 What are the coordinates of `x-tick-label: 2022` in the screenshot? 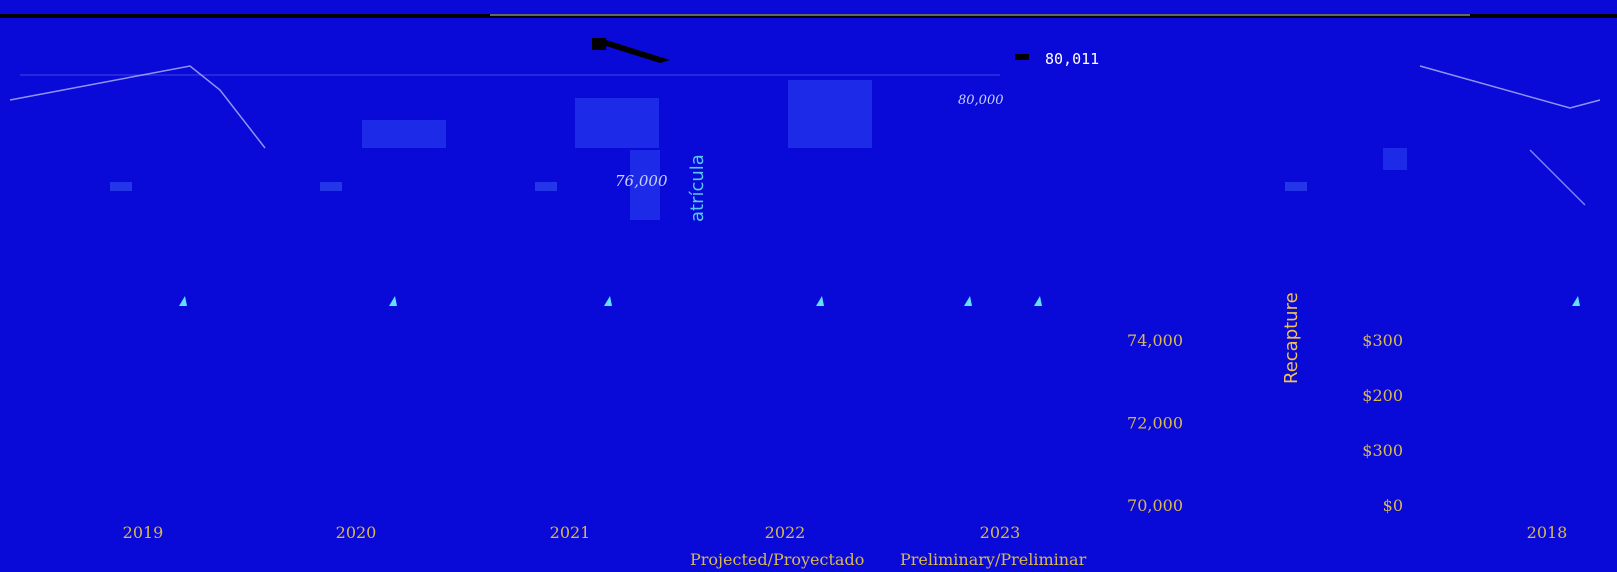 It's located at (785, 532).